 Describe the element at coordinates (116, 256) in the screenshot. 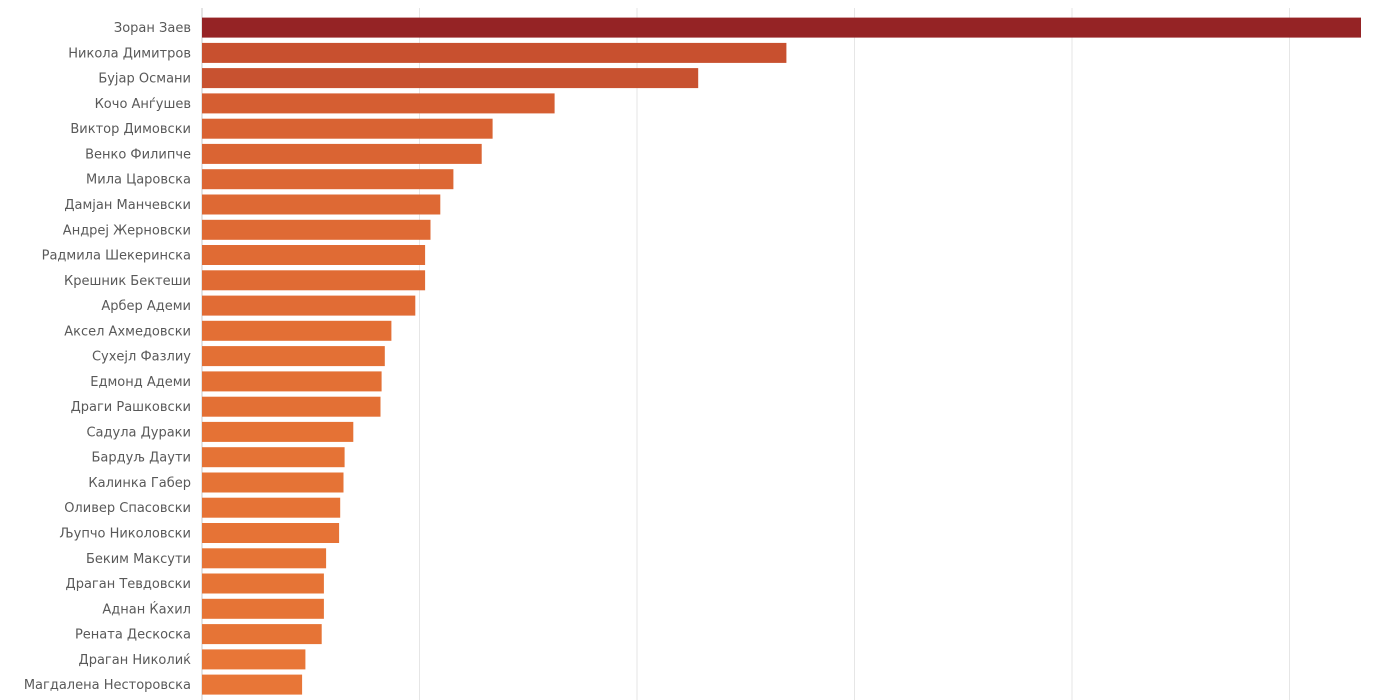

I see `category-label-10: Радмила Шекеринска` at that location.